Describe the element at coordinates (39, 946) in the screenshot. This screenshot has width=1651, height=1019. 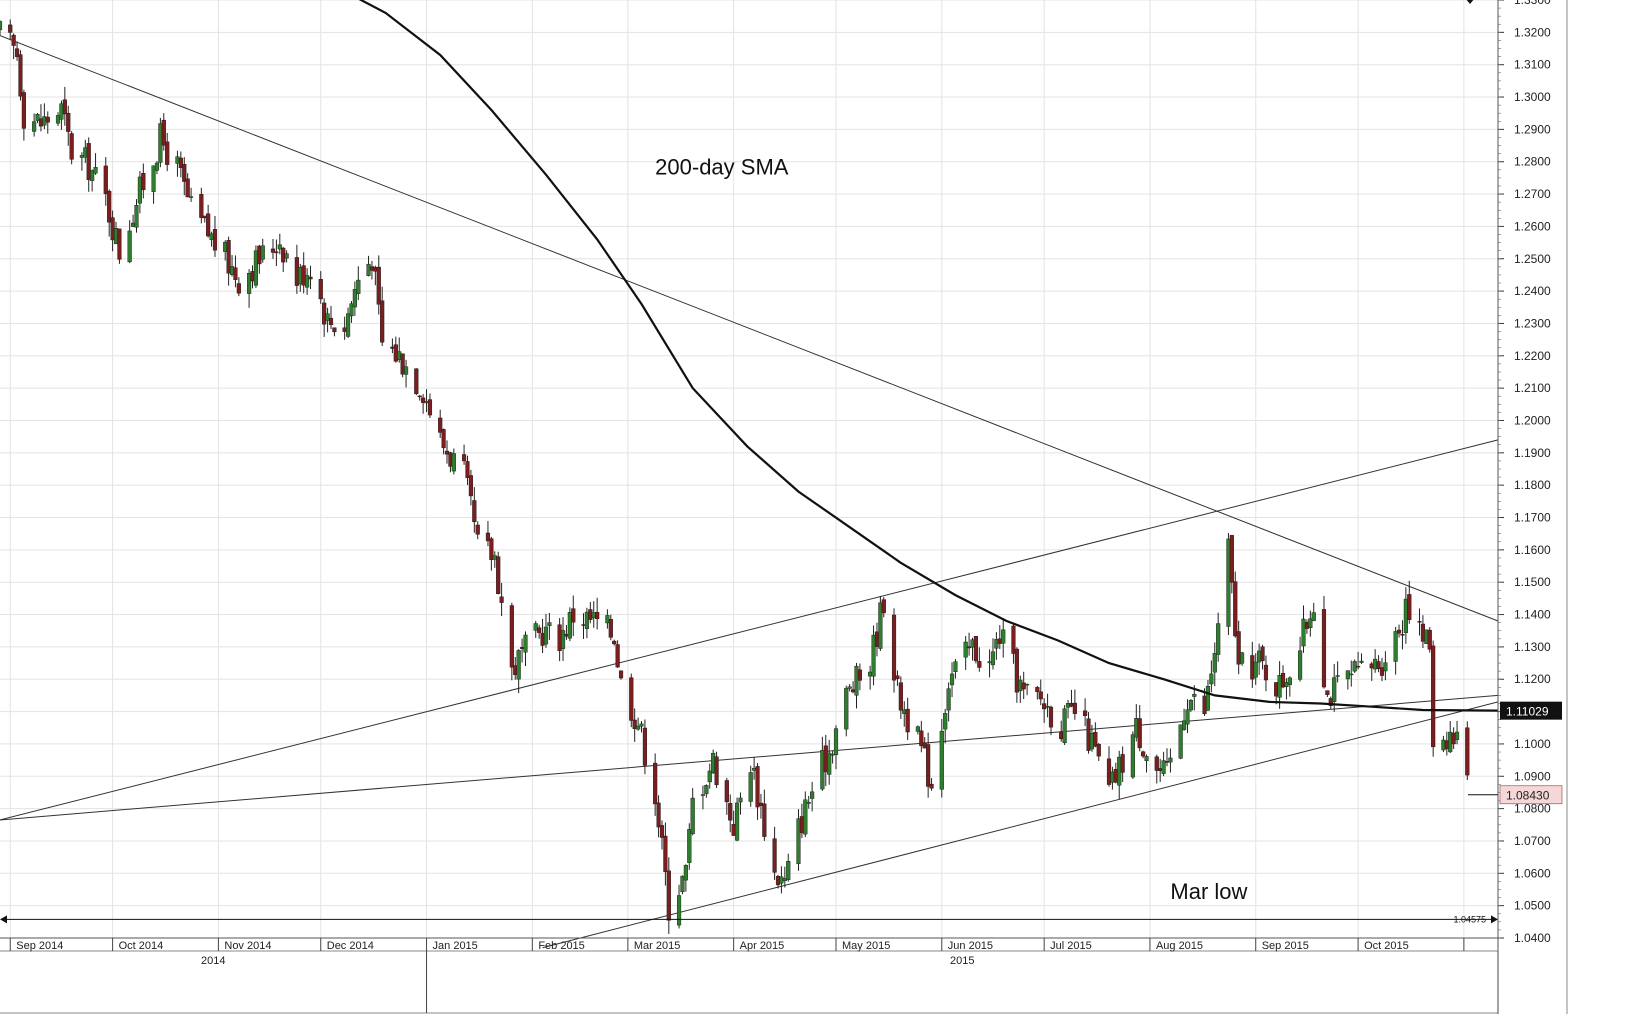
I see `x-month-label: Sep 2014` at that location.